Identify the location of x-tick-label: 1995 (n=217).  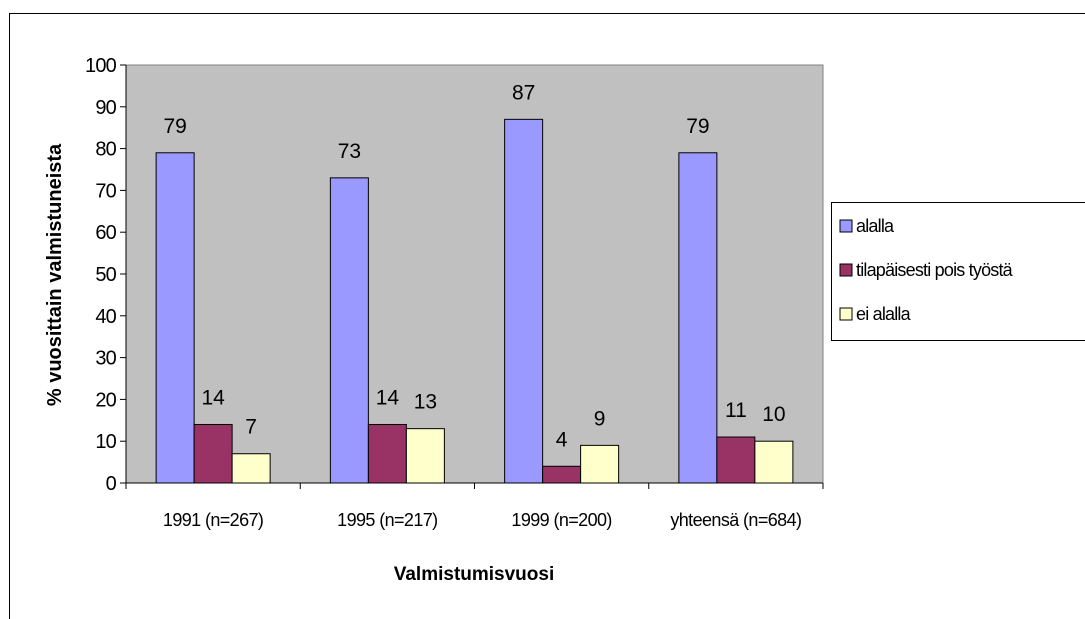
(387, 520).